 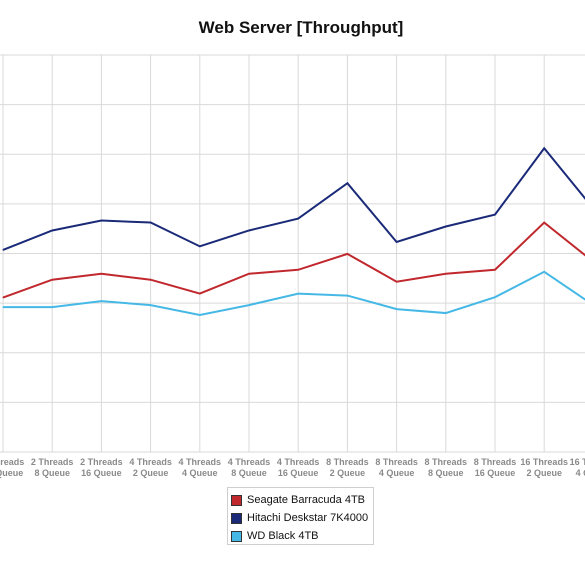 I want to click on legend-item: Seagate Barracuda 4TB, so click(x=302, y=500).